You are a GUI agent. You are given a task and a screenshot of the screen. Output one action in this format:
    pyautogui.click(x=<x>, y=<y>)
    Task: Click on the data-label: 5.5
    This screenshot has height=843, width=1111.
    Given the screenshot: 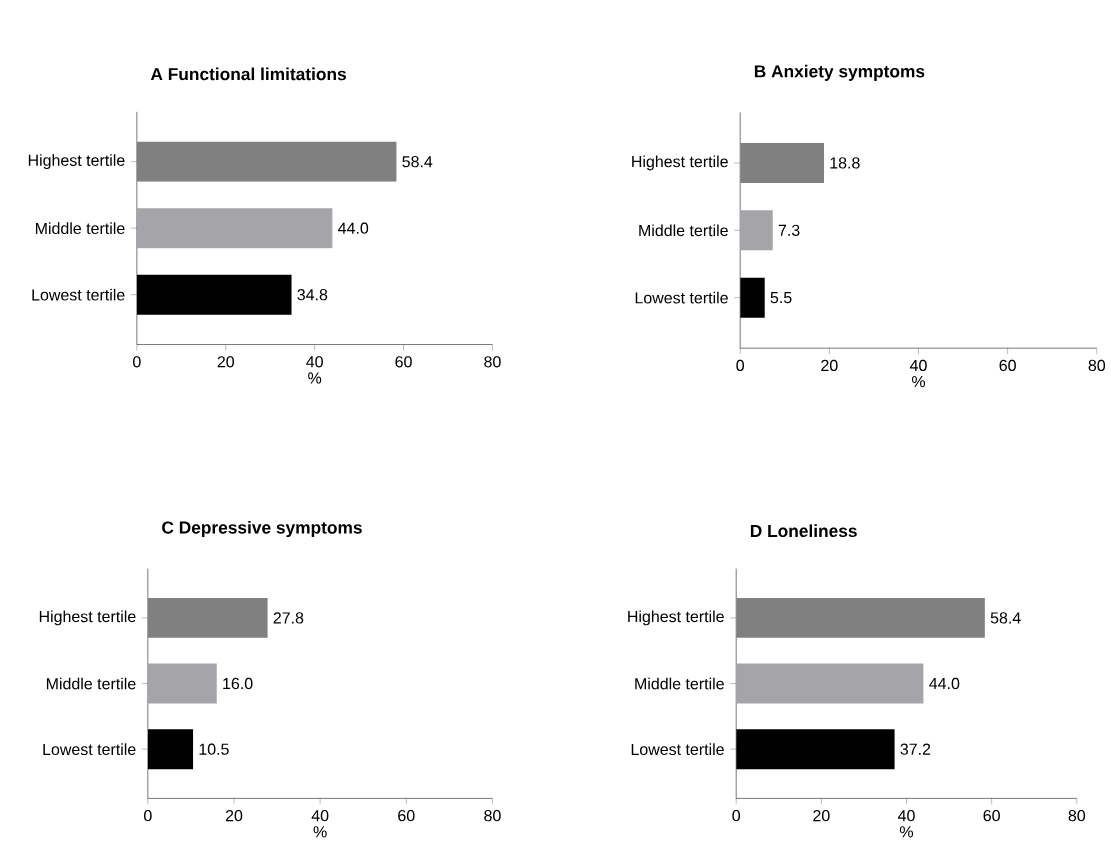 What is the action you would take?
    pyautogui.click(x=781, y=298)
    